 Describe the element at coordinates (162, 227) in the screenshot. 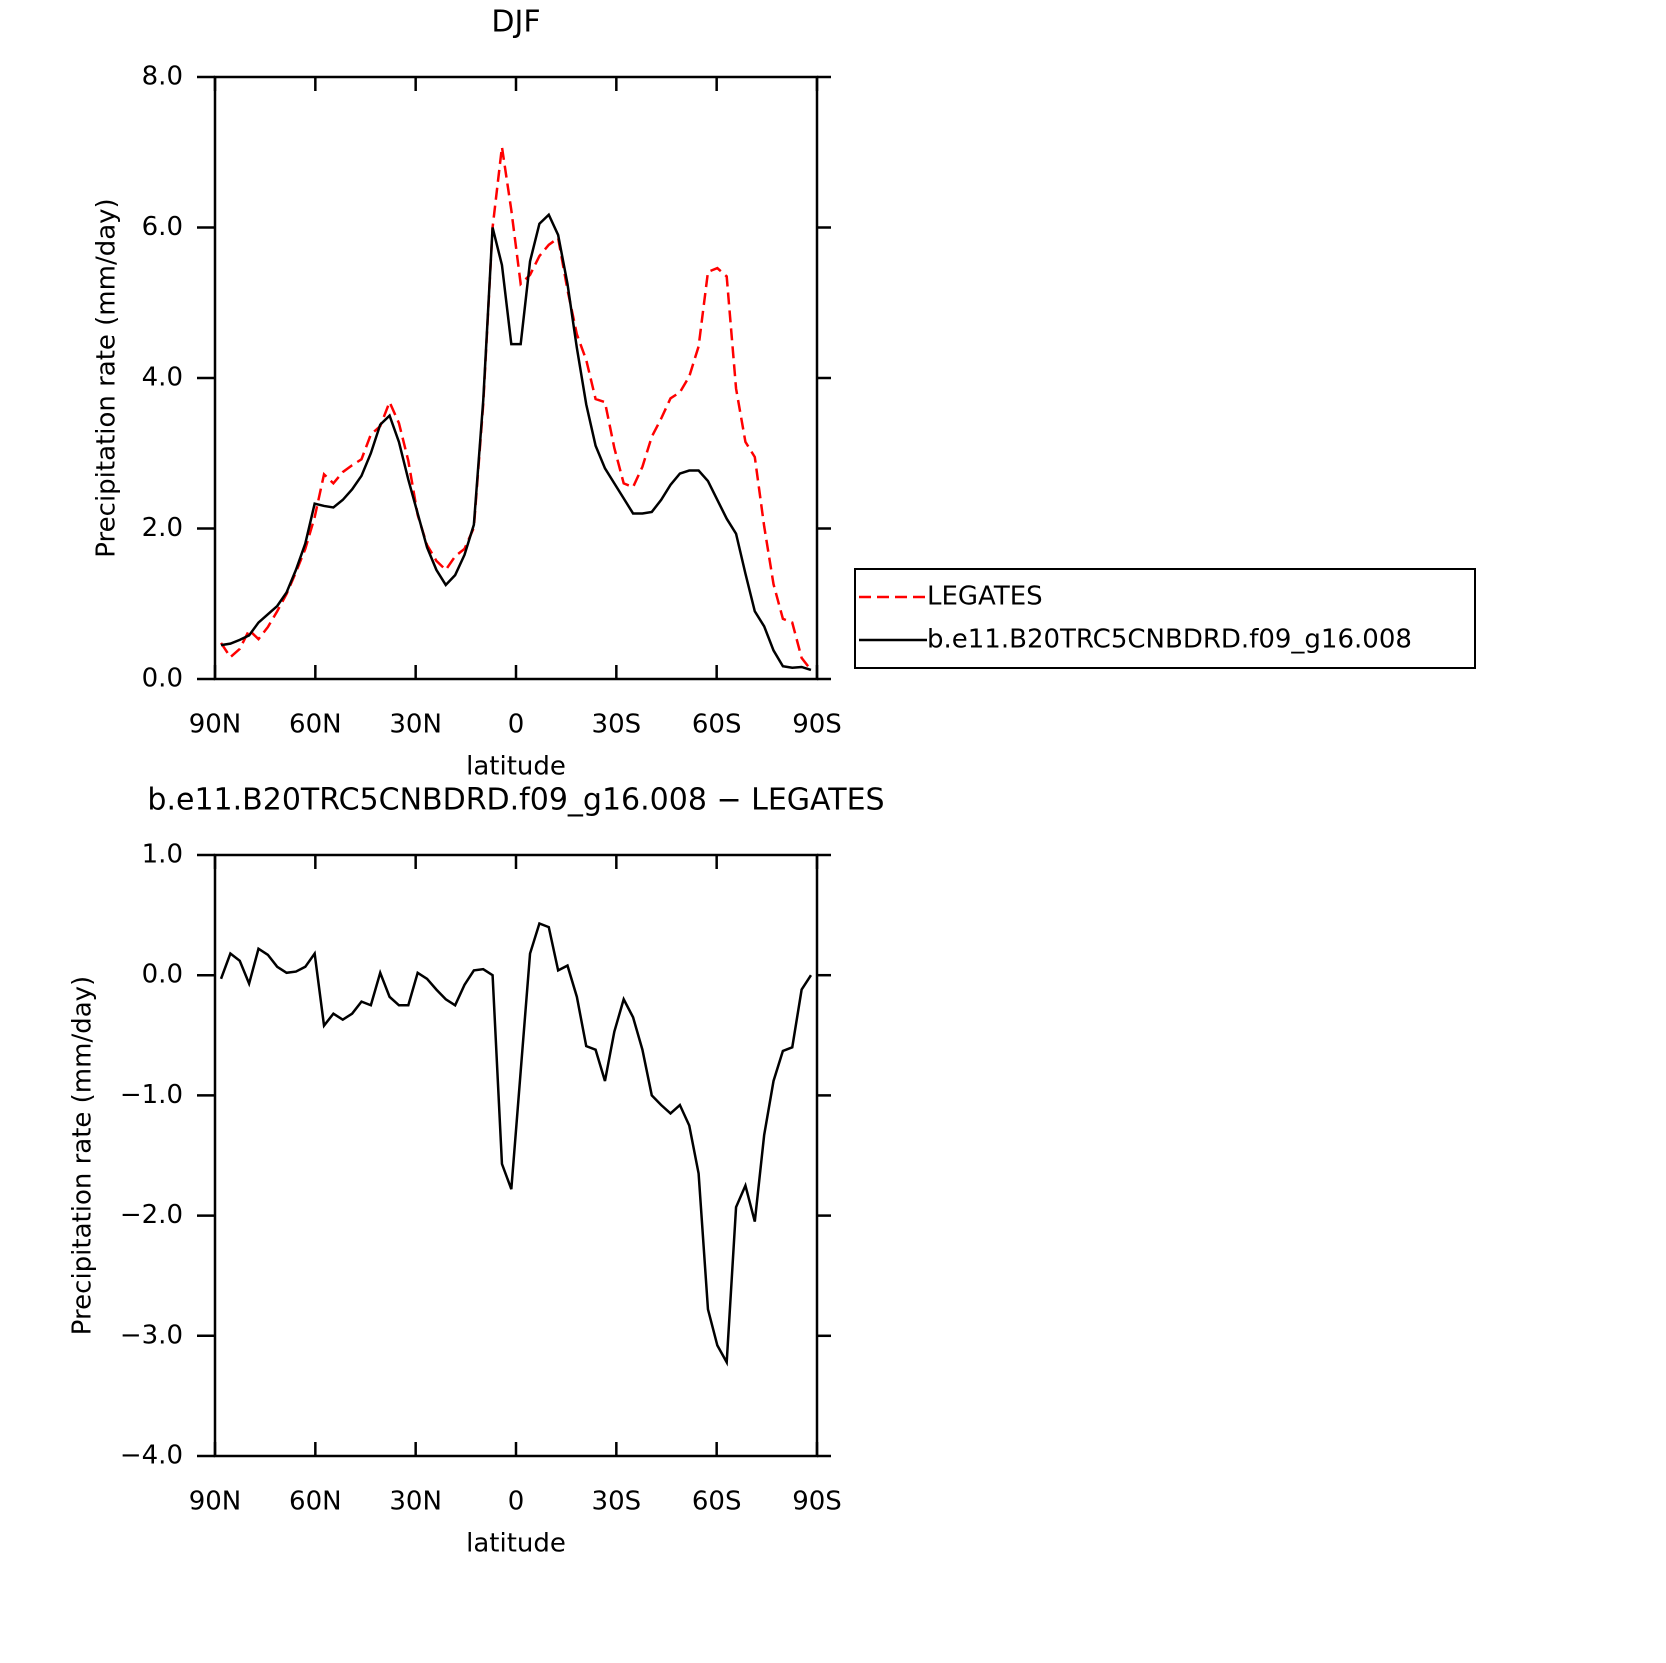

I see `y-tick-label: 6.0` at that location.